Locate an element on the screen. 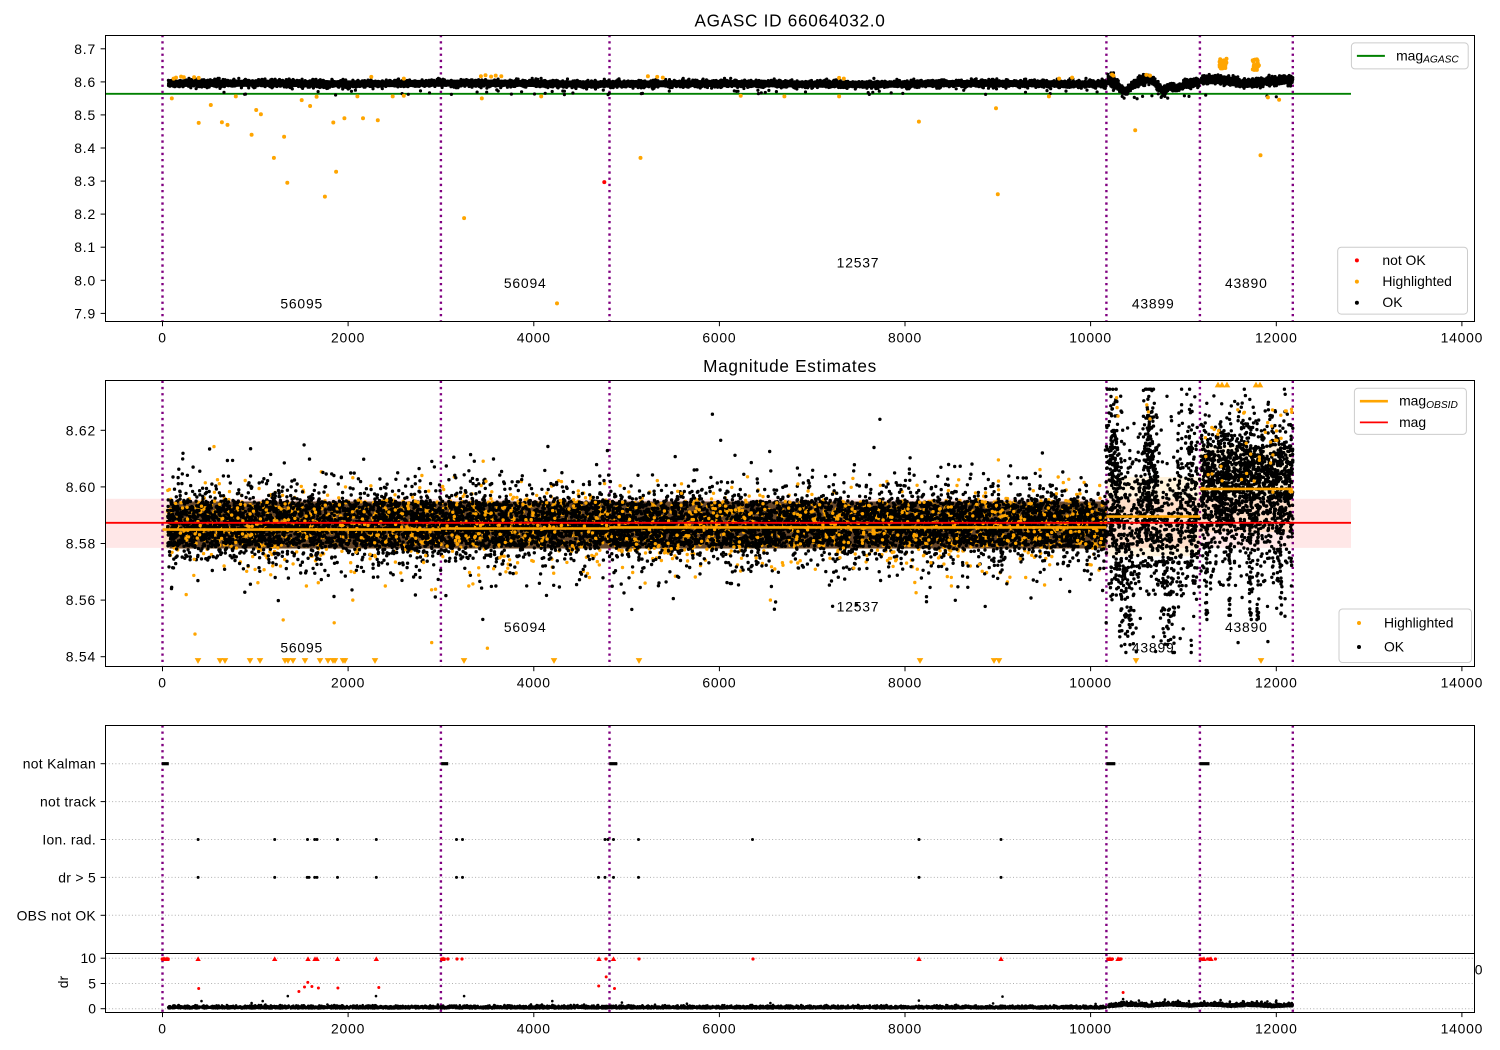 The width and height of the screenshot is (1500, 1050). svg-text: not OK is located at coordinates (1404, 260).